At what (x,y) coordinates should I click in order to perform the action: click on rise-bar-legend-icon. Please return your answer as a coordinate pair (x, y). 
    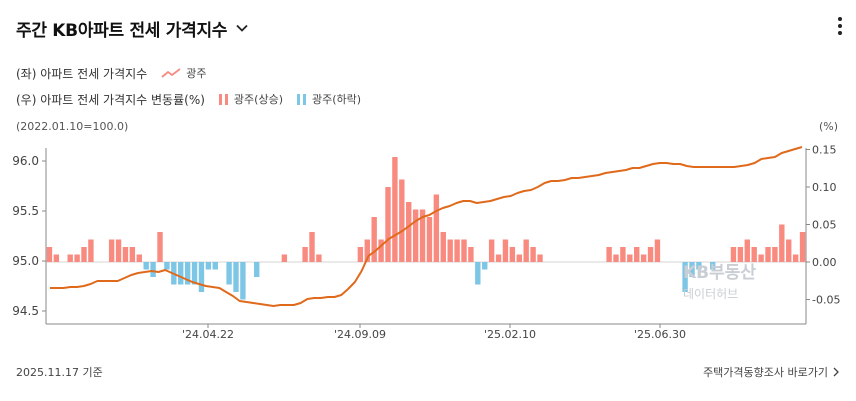
    Looking at the image, I should click on (223, 99).